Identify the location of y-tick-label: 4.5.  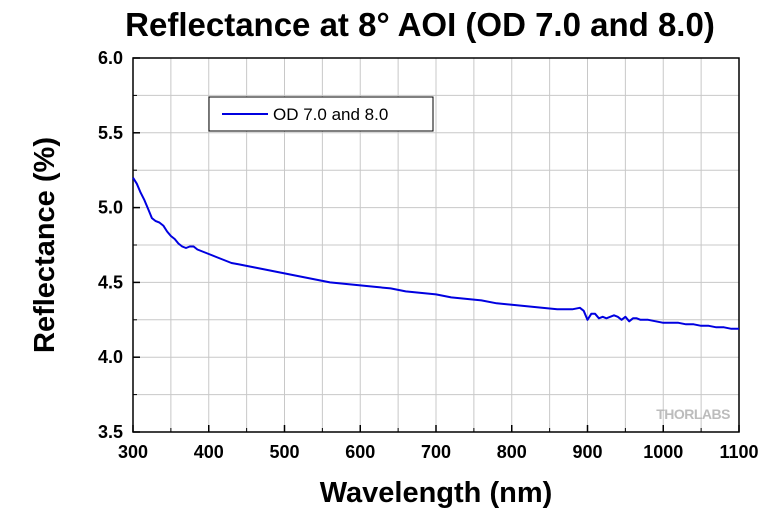
(110, 282).